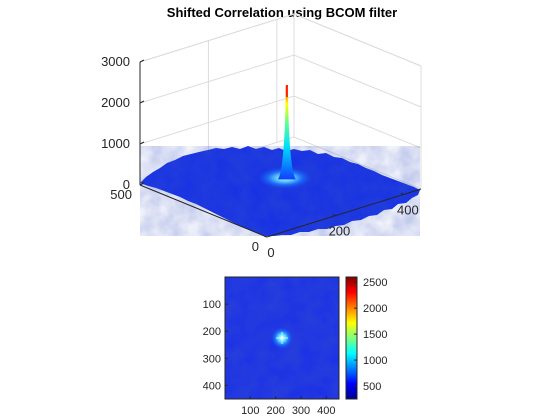 This screenshot has width=560, height=420. Describe the element at coordinates (126, 184) in the screenshot. I see `z-tick-label: 0` at that location.